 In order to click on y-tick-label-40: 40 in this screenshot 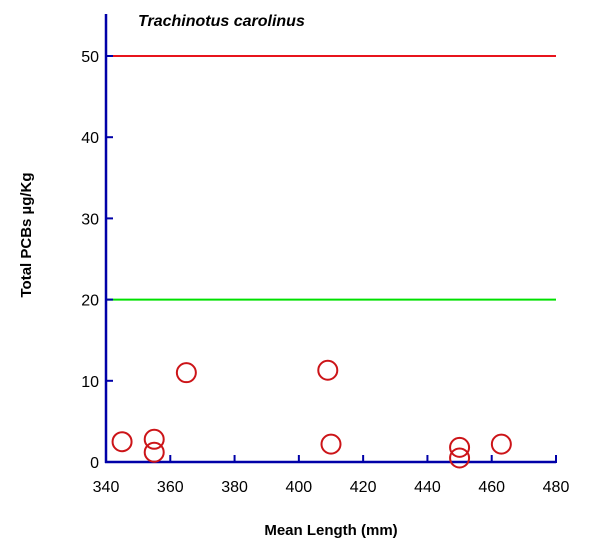, I will do `click(90, 138)`.